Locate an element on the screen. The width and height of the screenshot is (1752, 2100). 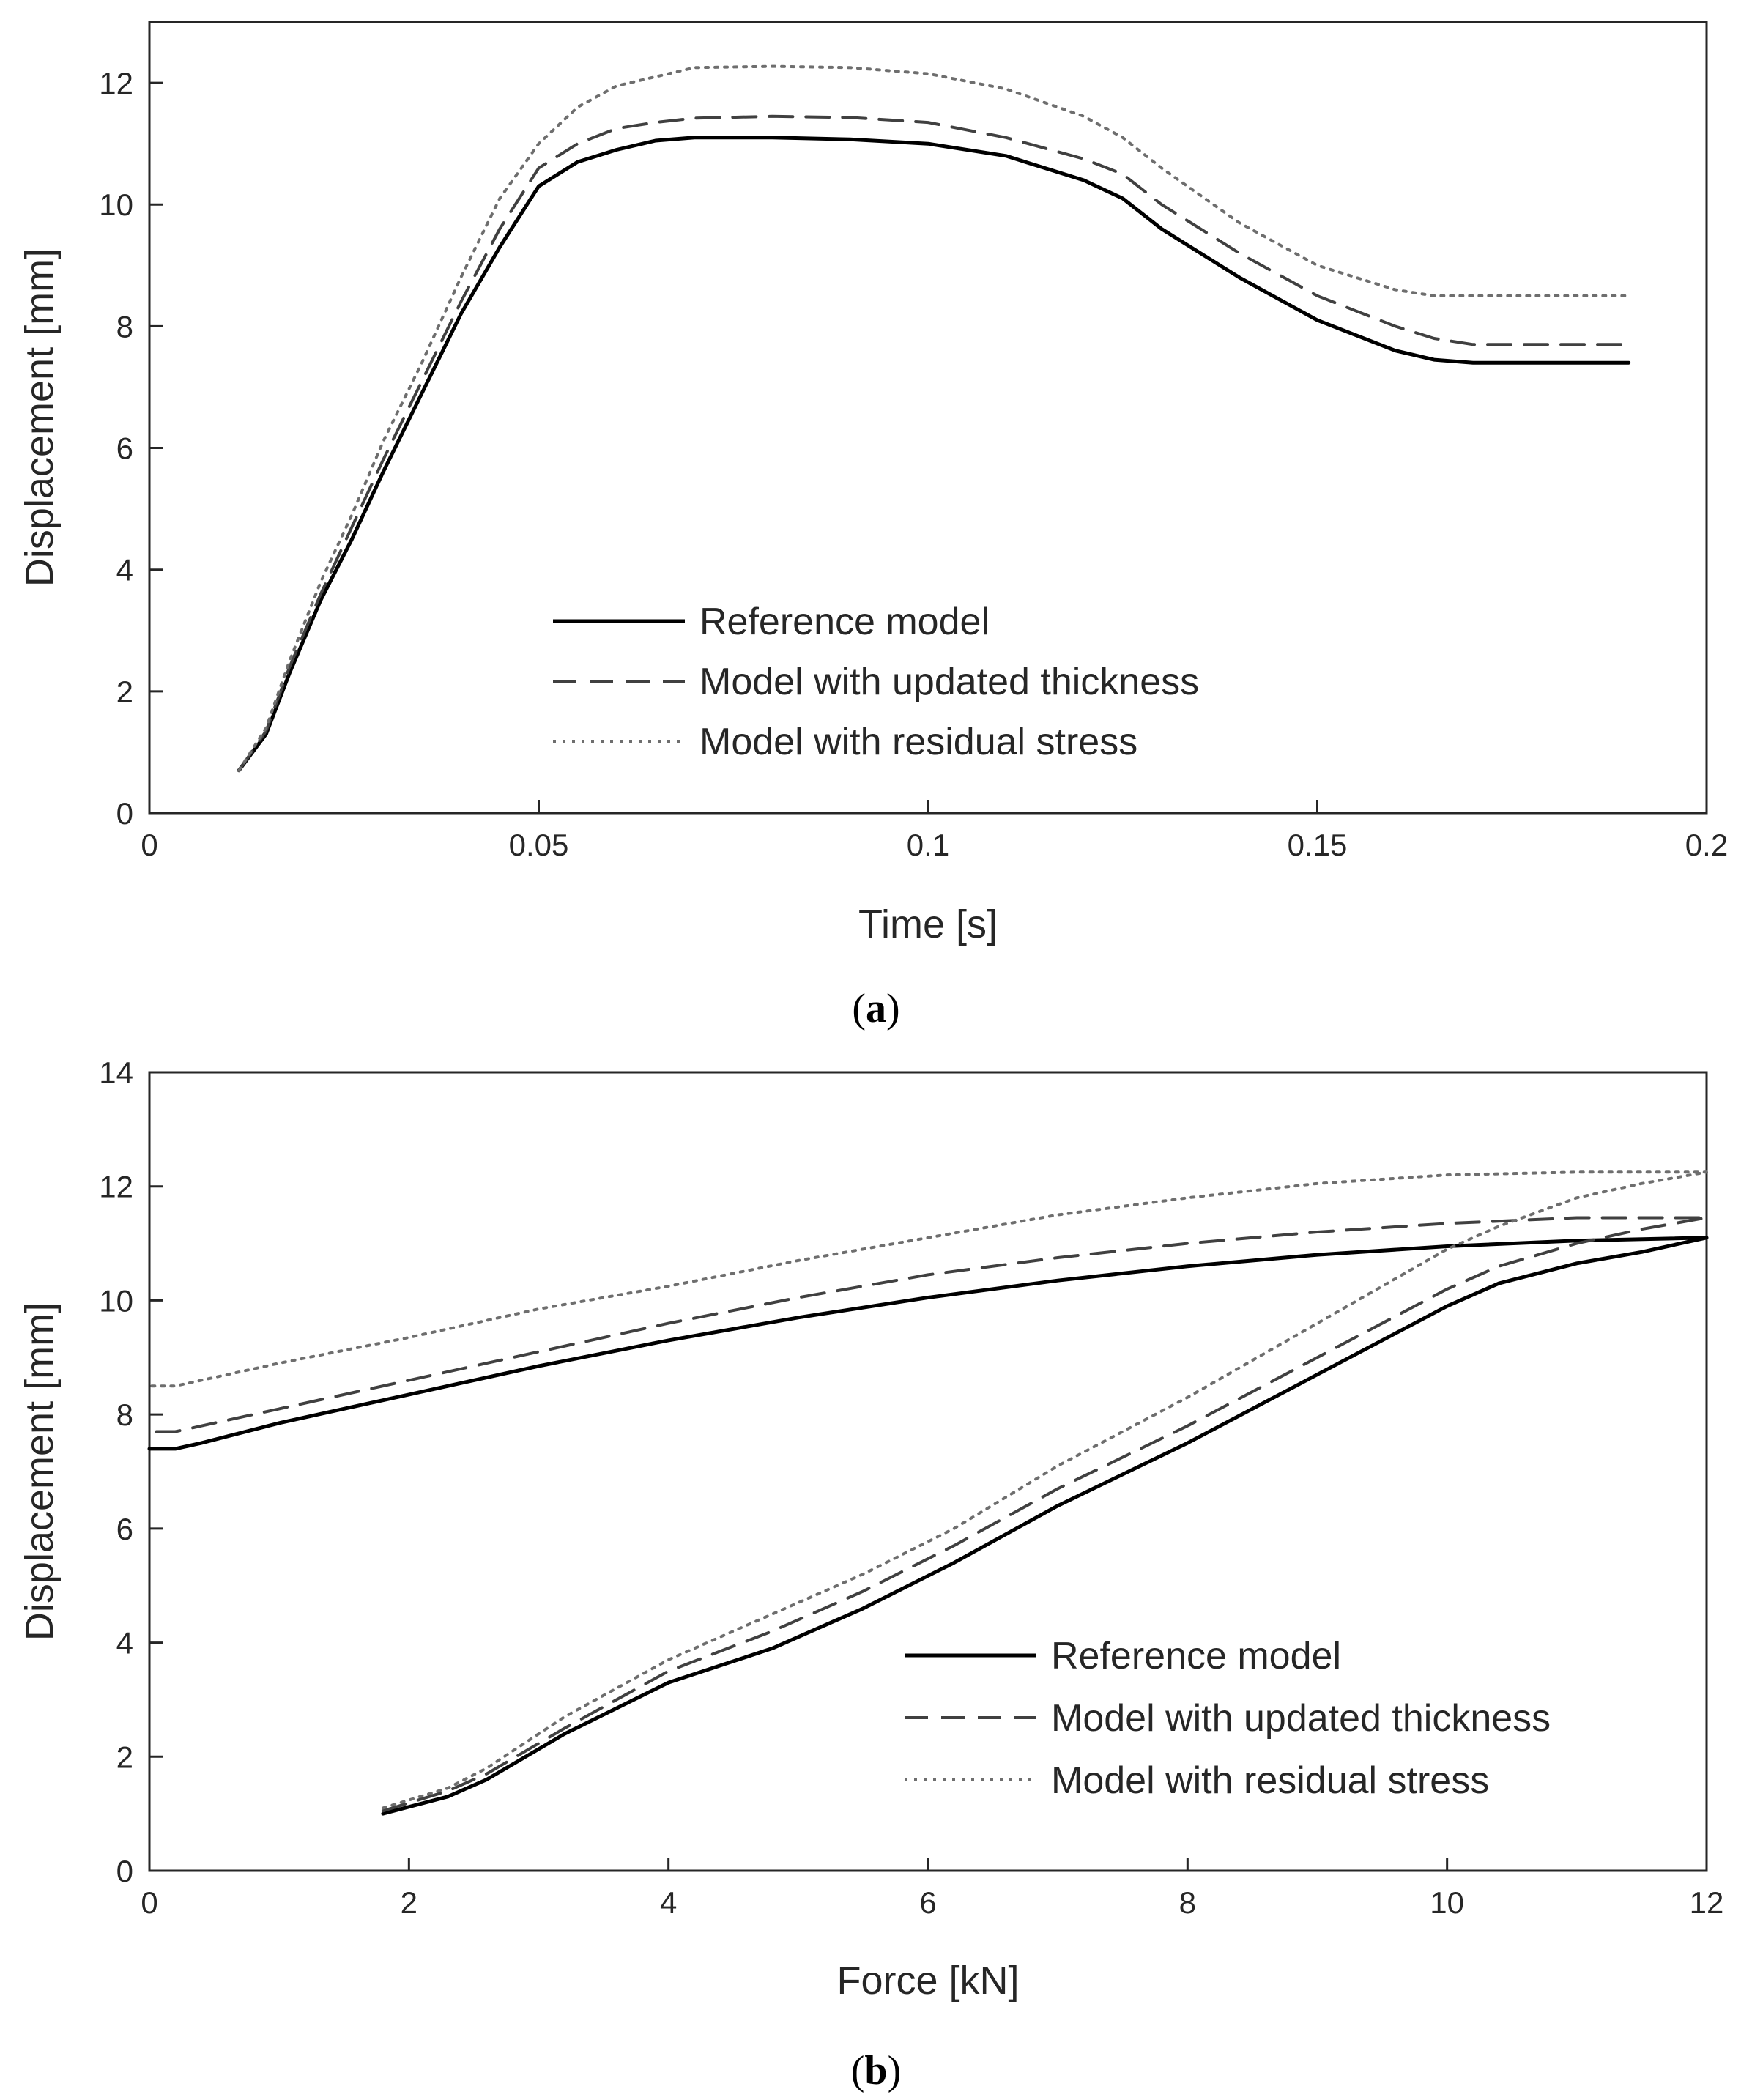
chart-b-x-tick-label: 10 is located at coordinates (1447, 1902).